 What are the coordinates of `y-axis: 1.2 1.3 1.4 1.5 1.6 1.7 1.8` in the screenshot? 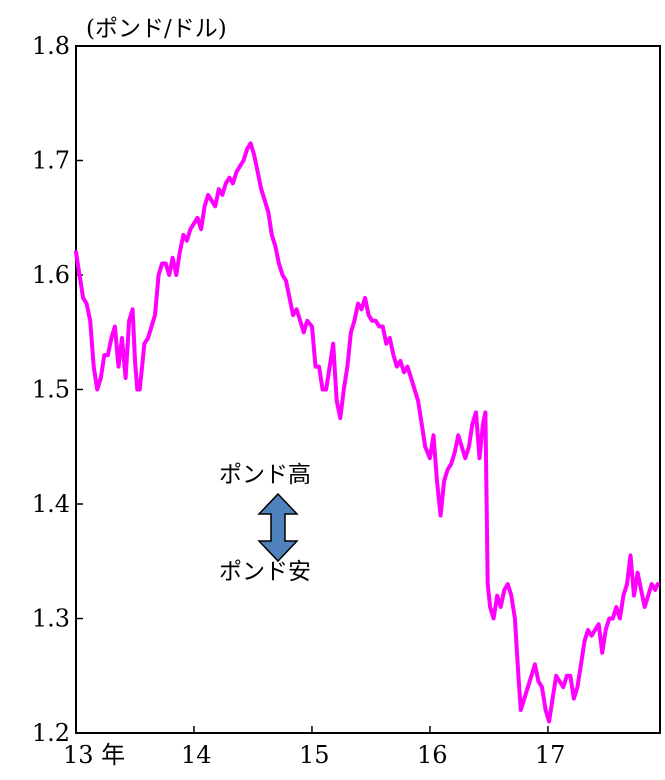 It's located at (57, 389).